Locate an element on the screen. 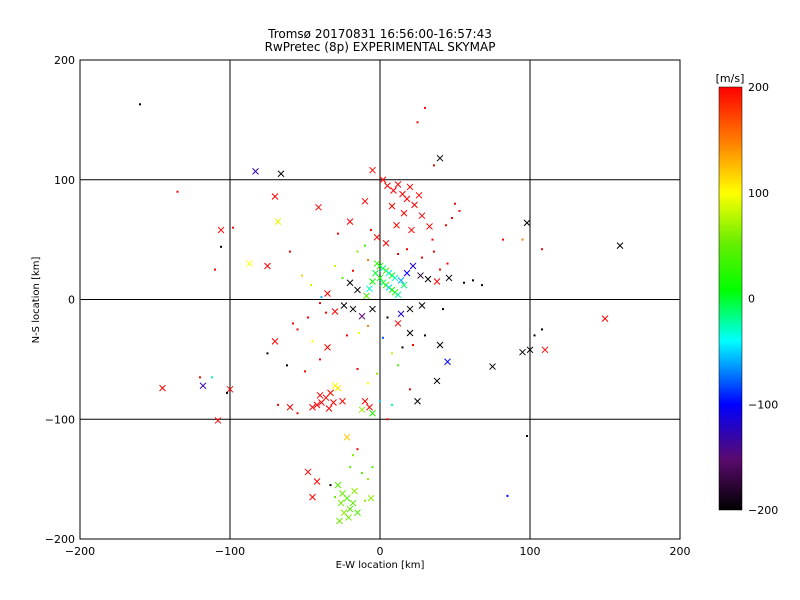 This screenshot has height=600, width=800. y-tick-label: 200 is located at coordinates (64, 60).